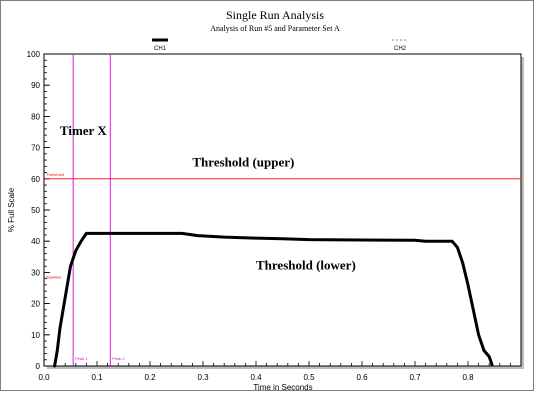 The width and height of the screenshot is (536, 393). I want to click on chart-subtitle: Analysis of Run #5 and Parameter Set A, so click(275, 28).